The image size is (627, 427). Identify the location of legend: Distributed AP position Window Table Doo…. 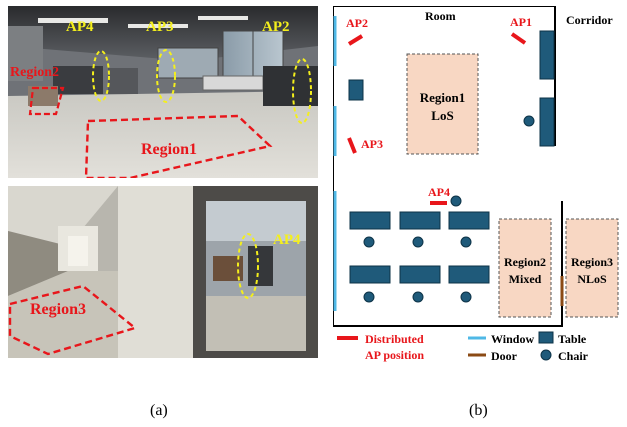
(463, 347).